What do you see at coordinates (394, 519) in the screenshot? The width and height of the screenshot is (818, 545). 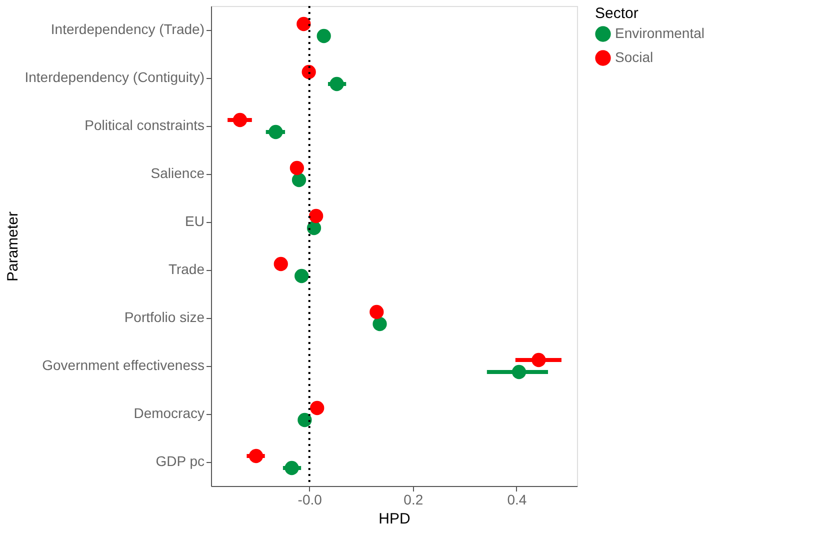 I see `x-axis-title: HPD` at bounding box center [394, 519].